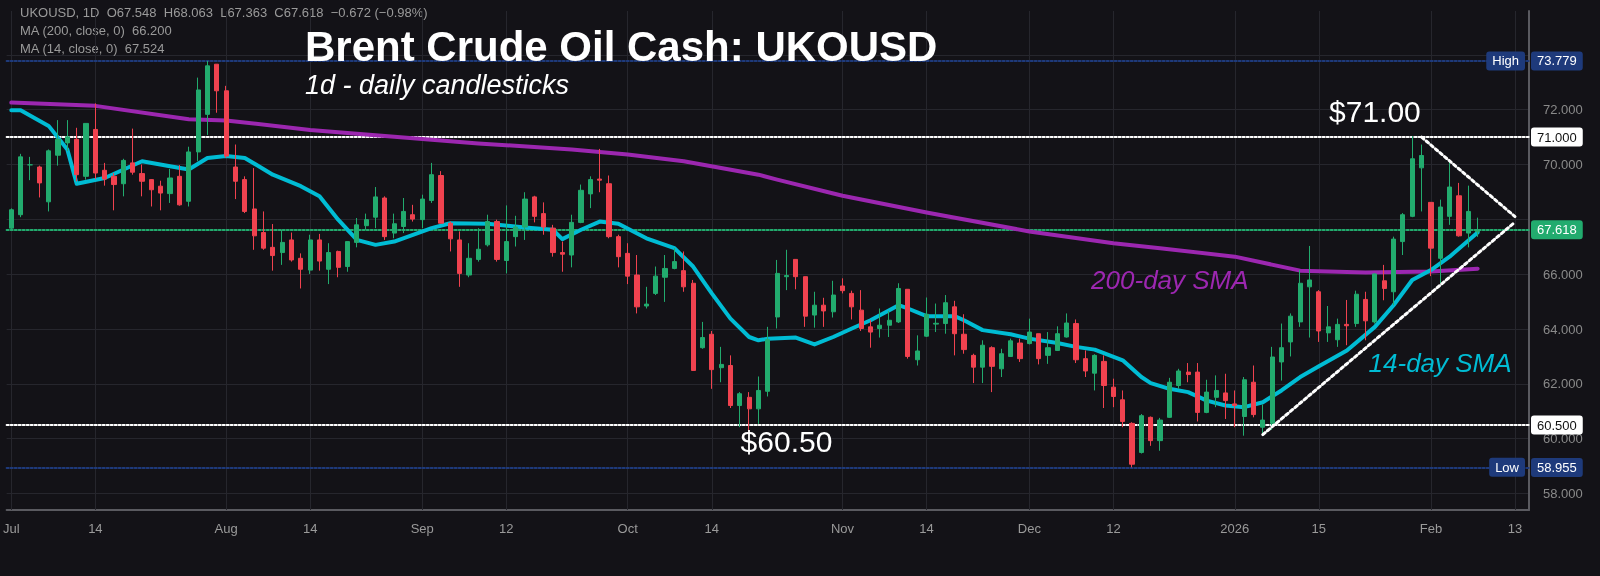 Image resolution: width=1600 pixels, height=576 pixels. What do you see at coordinates (1375, 111) in the screenshot?
I see `annotation: $71.00` at bounding box center [1375, 111].